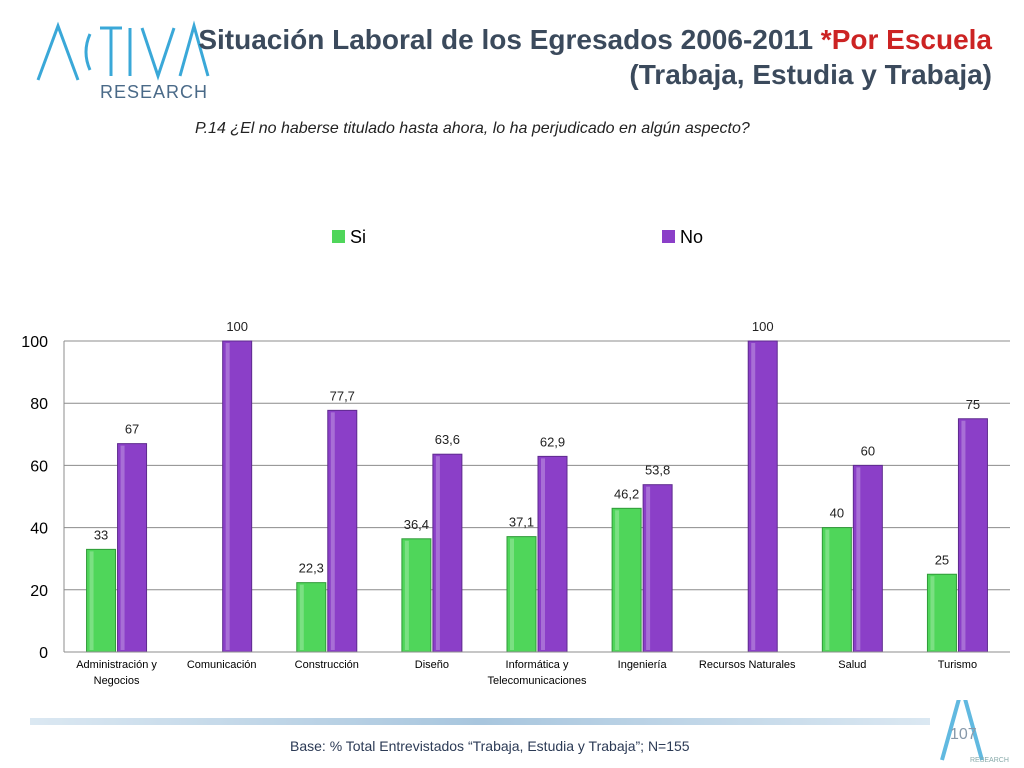 This screenshot has width=1024, height=768. Describe the element at coordinates (447, 439) in the screenshot. I see `data-label: 63,6` at that location.